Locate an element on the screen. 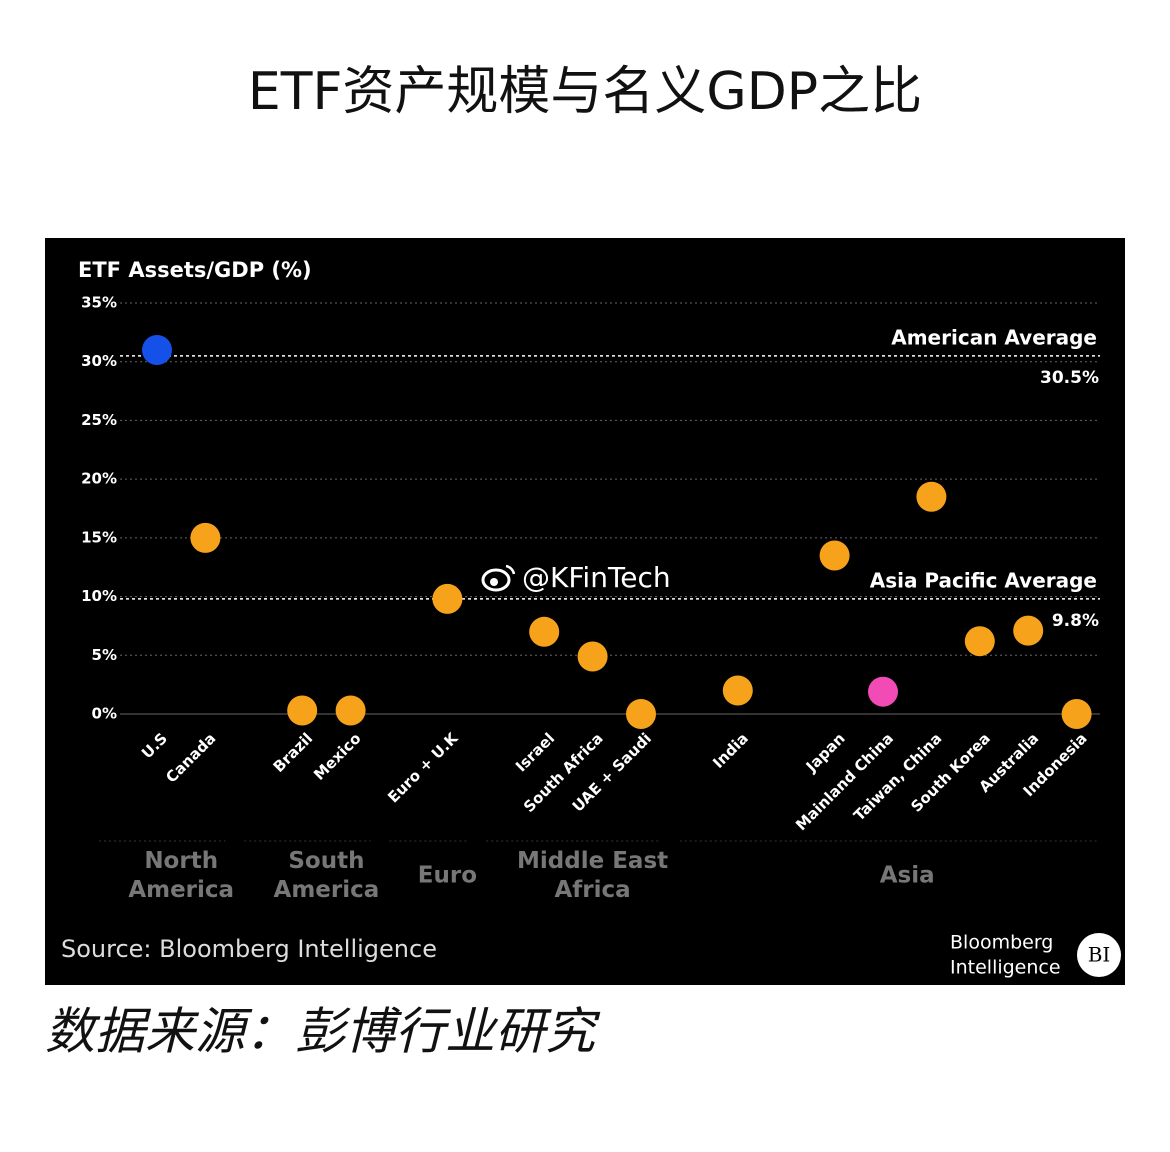  group-label: Africa is located at coordinates (593, 890).